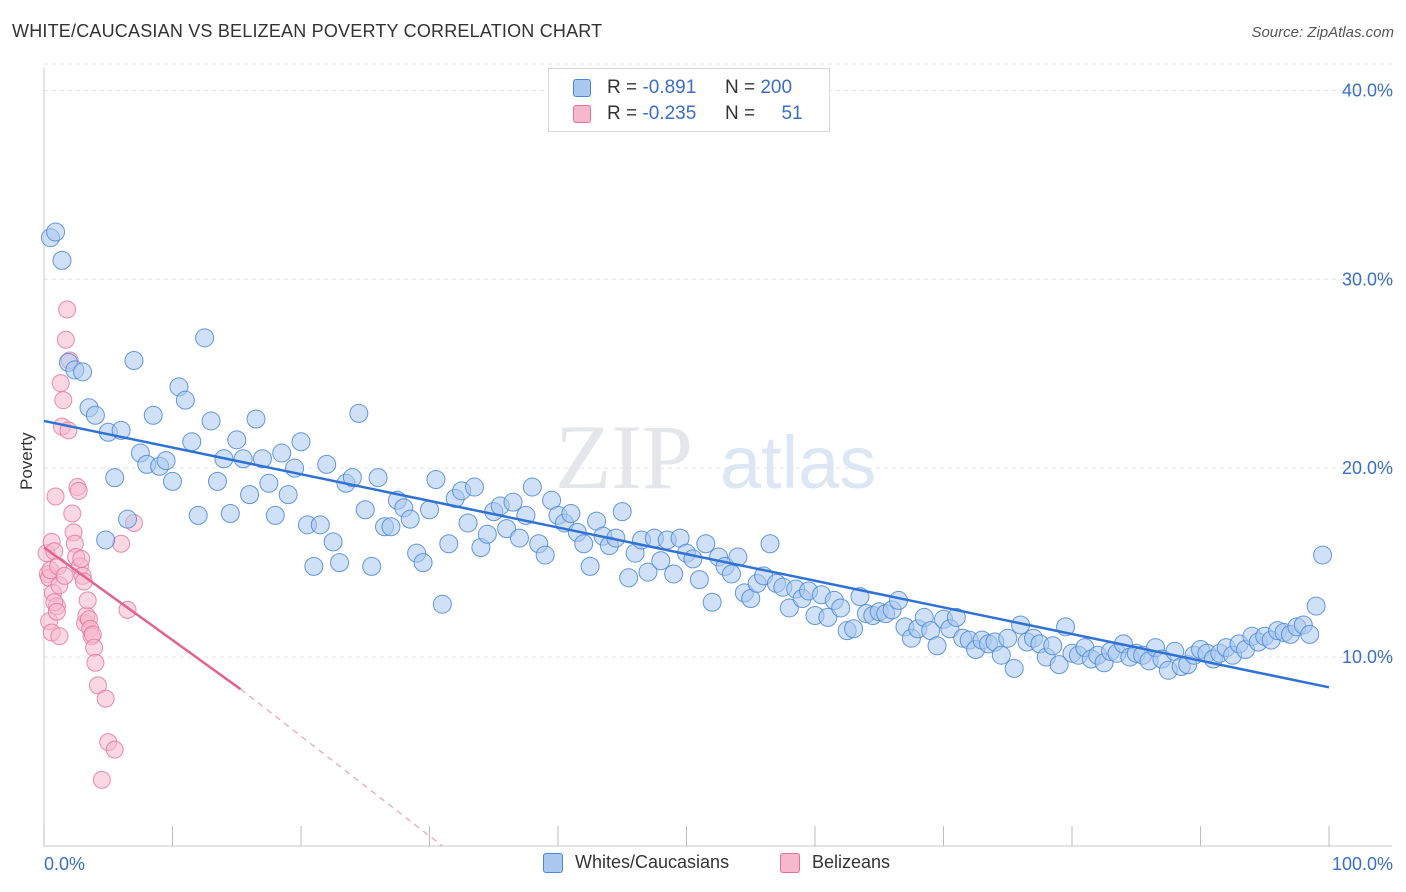 The width and height of the screenshot is (1406, 892). I want to click on pink-swatch, so click(582, 114).